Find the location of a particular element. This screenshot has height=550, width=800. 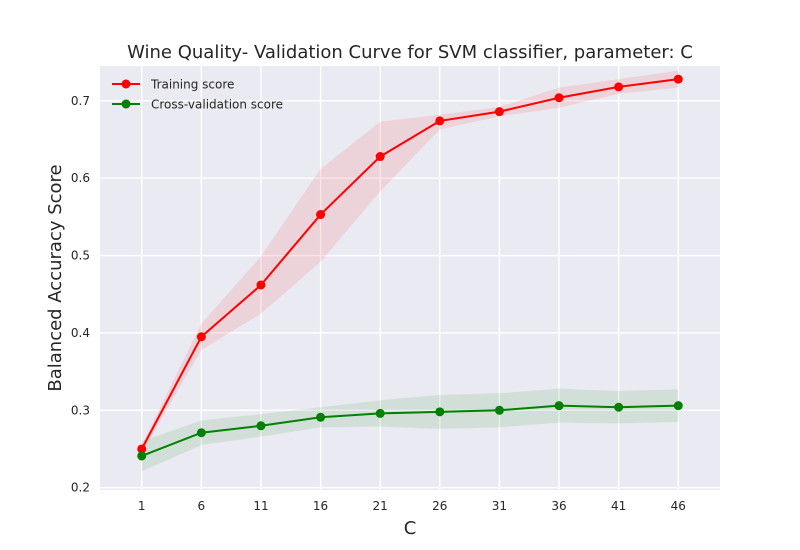

y-axis-label: Balanced Accuracy Score is located at coordinates (55, 277).